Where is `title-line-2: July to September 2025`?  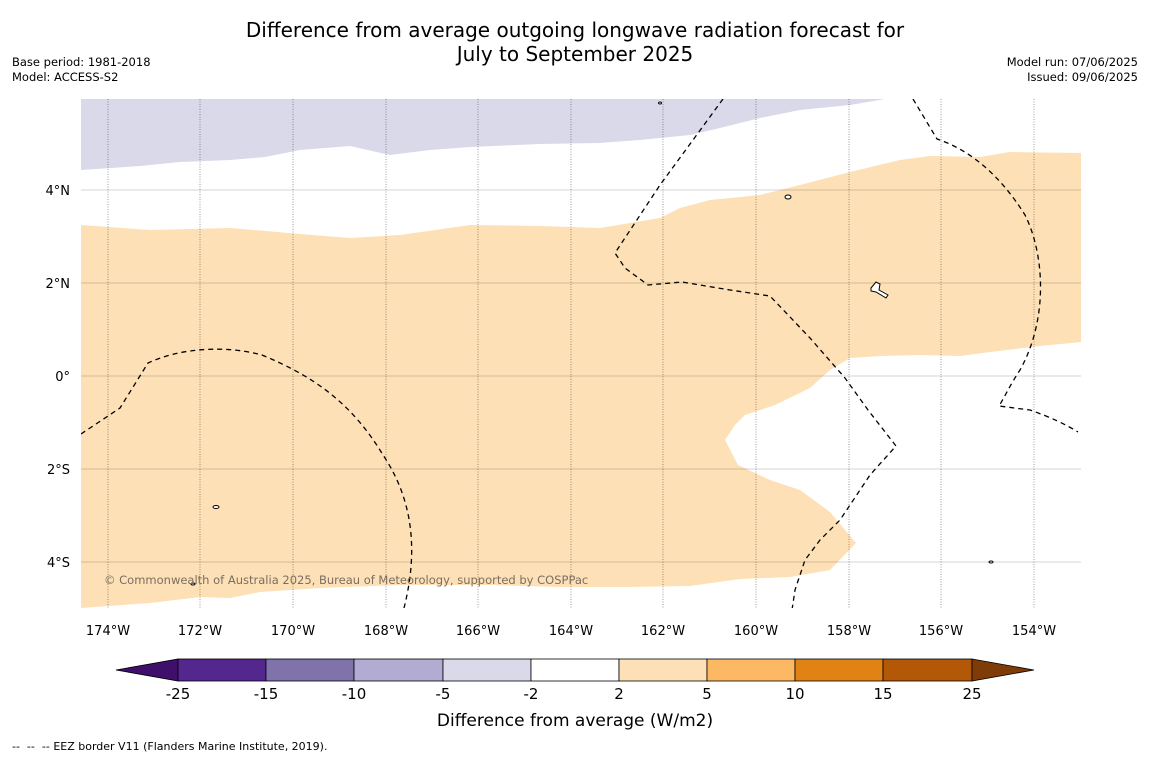 title-line-2: July to September 2025 is located at coordinates (575, 54).